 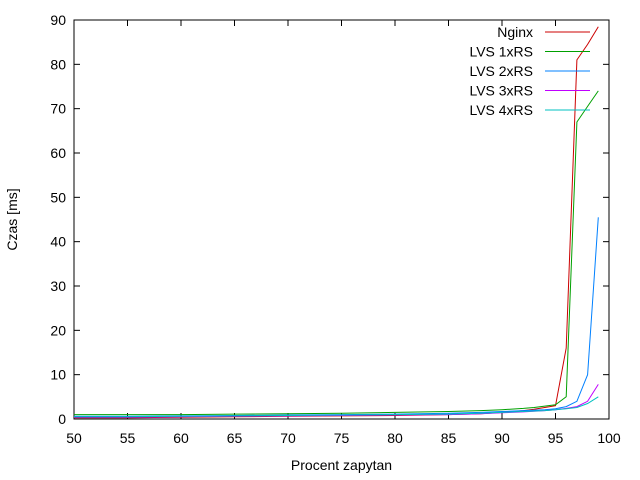 I want to click on y-tick-label: 10, so click(x=58, y=375).